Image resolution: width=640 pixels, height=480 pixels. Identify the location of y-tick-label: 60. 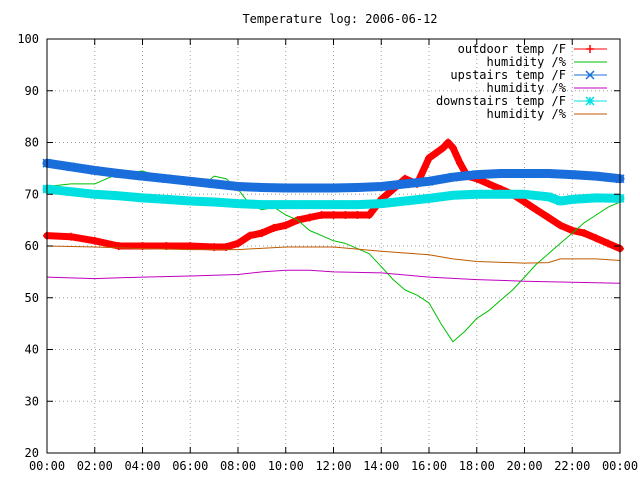
(32, 246).